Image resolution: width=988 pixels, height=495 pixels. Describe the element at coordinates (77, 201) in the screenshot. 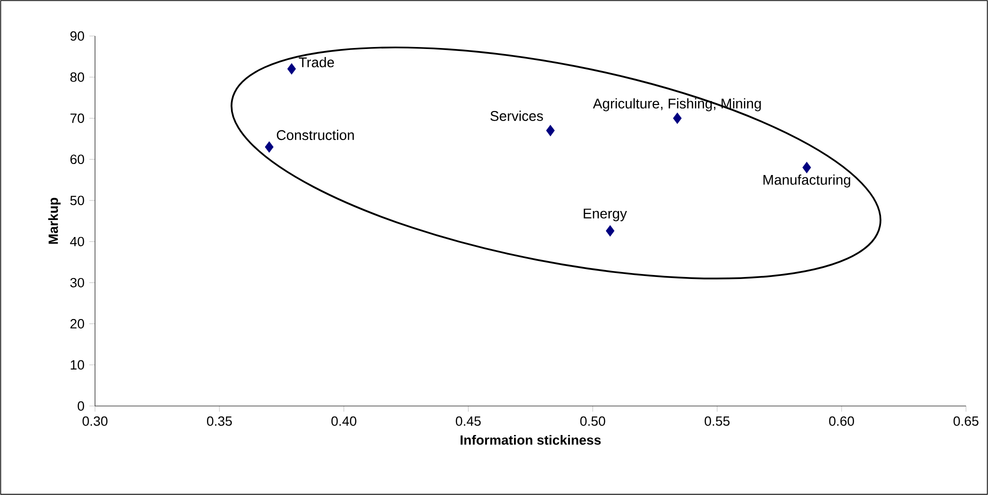

I see `y-tick-label: 50` at that location.